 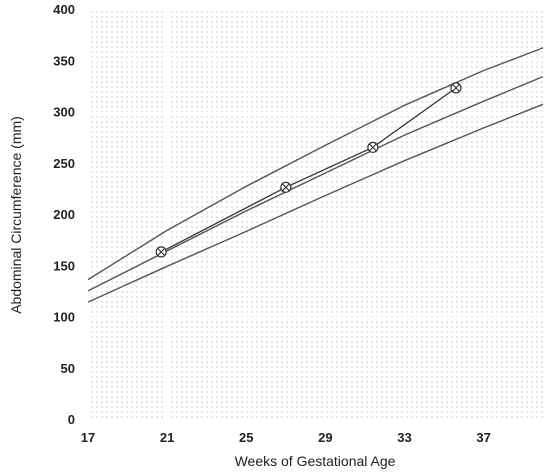 What do you see at coordinates (88, 437) in the screenshot?
I see `x-tick-label: 17` at bounding box center [88, 437].